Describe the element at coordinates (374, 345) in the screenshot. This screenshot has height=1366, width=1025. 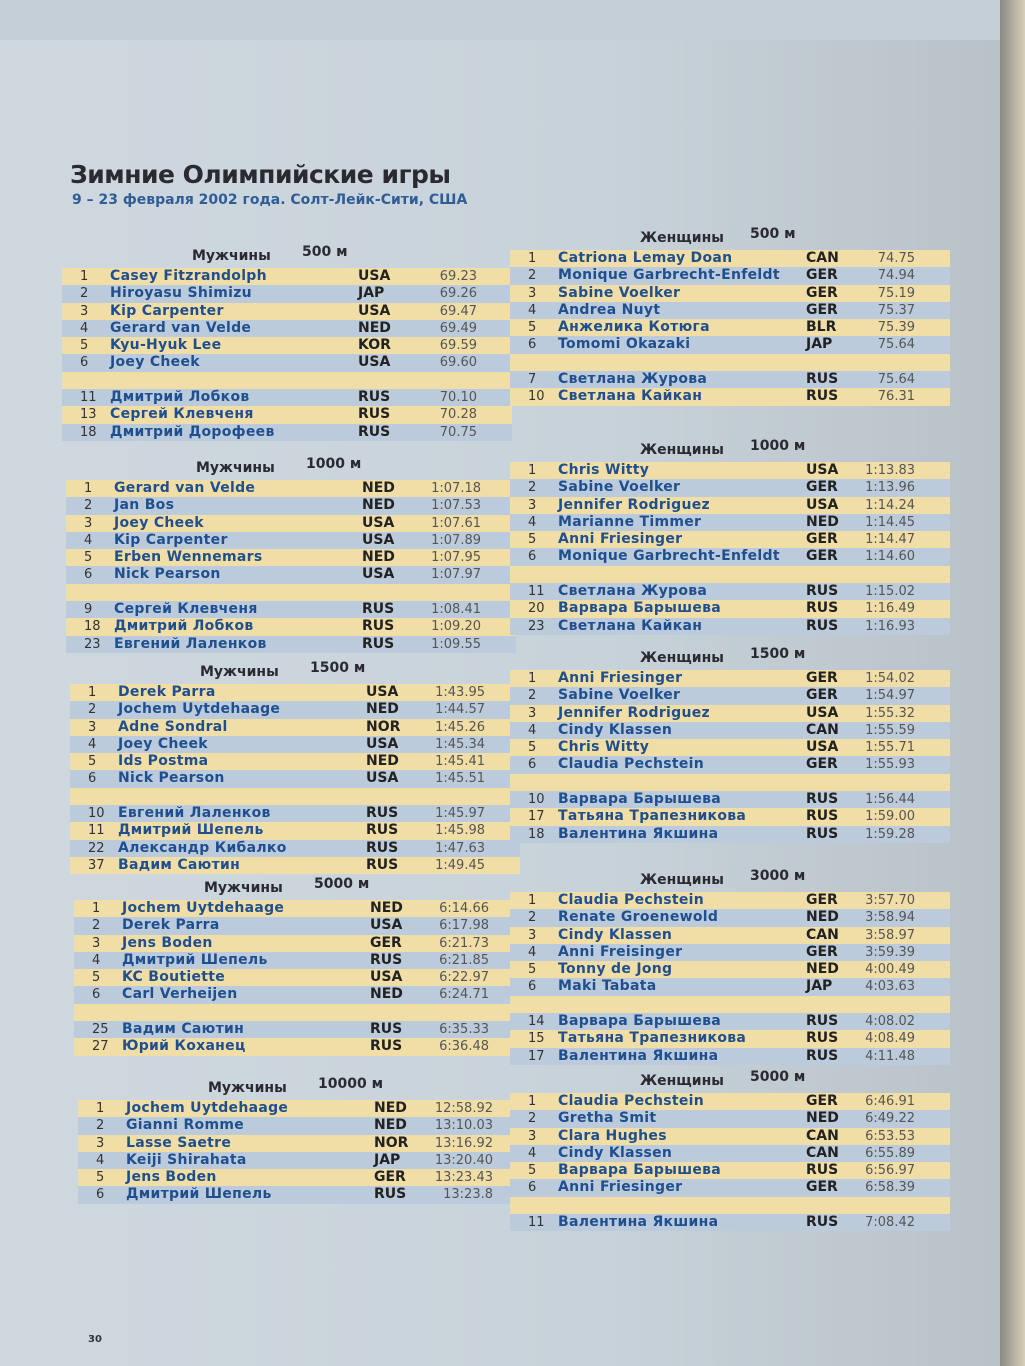
I see `country: KOR` at that location.